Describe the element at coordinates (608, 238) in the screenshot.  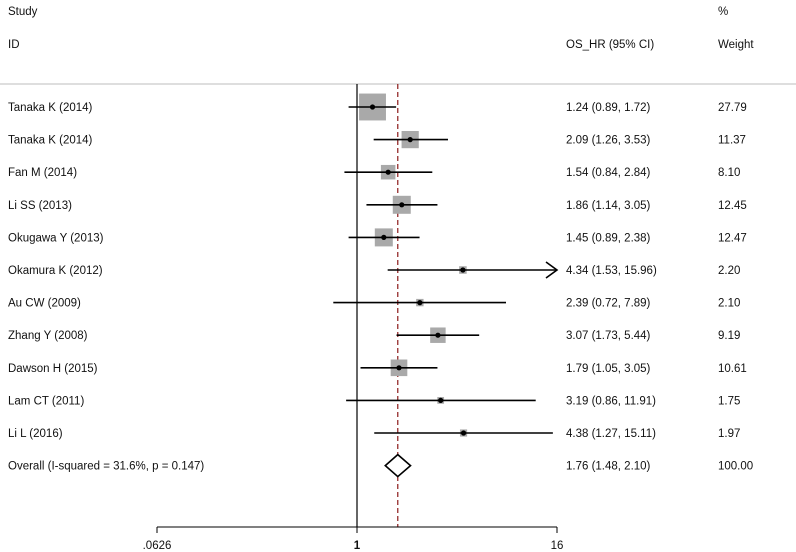
I see `study-ci-text: 1.45 (0.89, 2.38)` at that location.